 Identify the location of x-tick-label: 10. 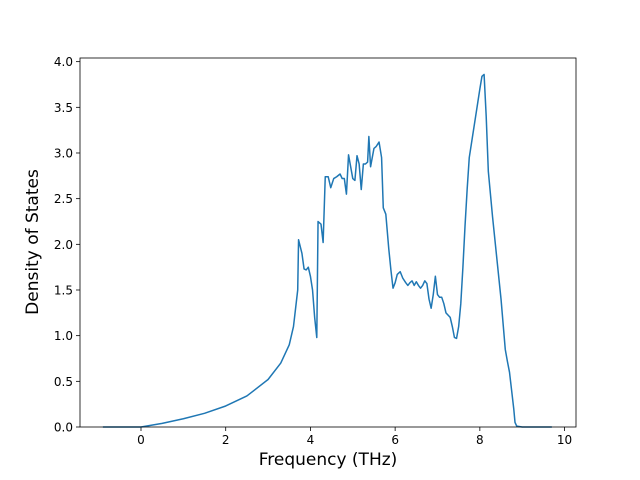
(564, 440).